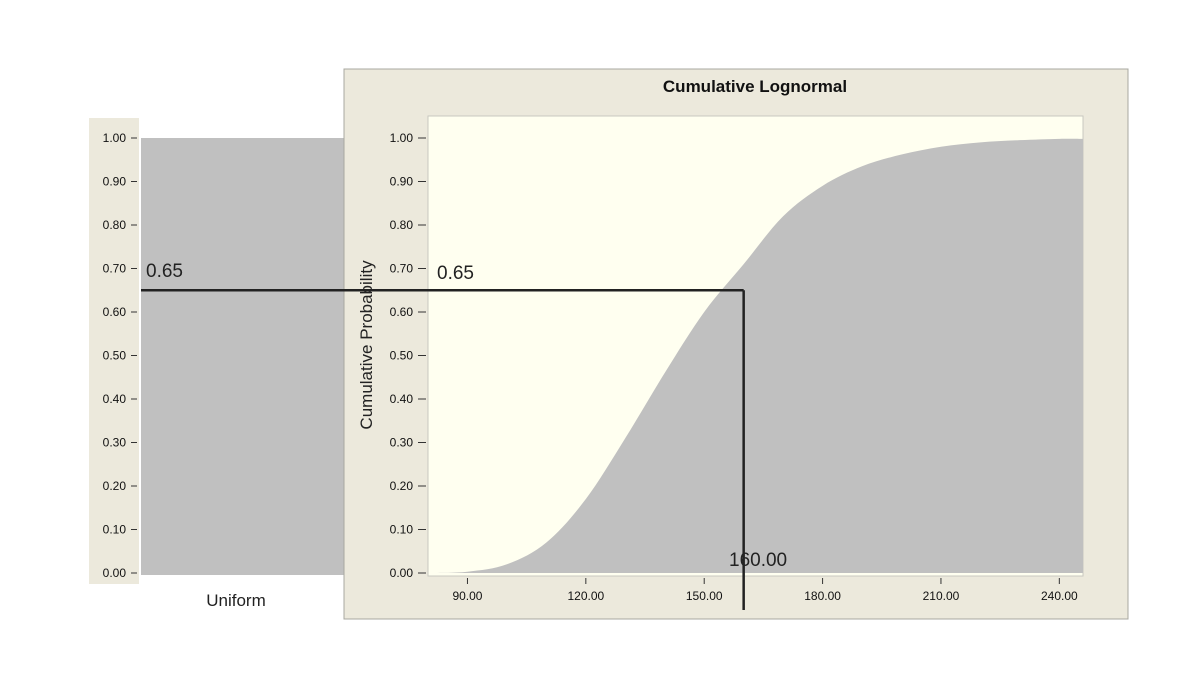 This screenshot has width=1180, height=686. What do you see at coordinates (402, 356) in the screenshot?
I see `lognormal-y-tick-label: 0.50` at bounding box center [402, 356].